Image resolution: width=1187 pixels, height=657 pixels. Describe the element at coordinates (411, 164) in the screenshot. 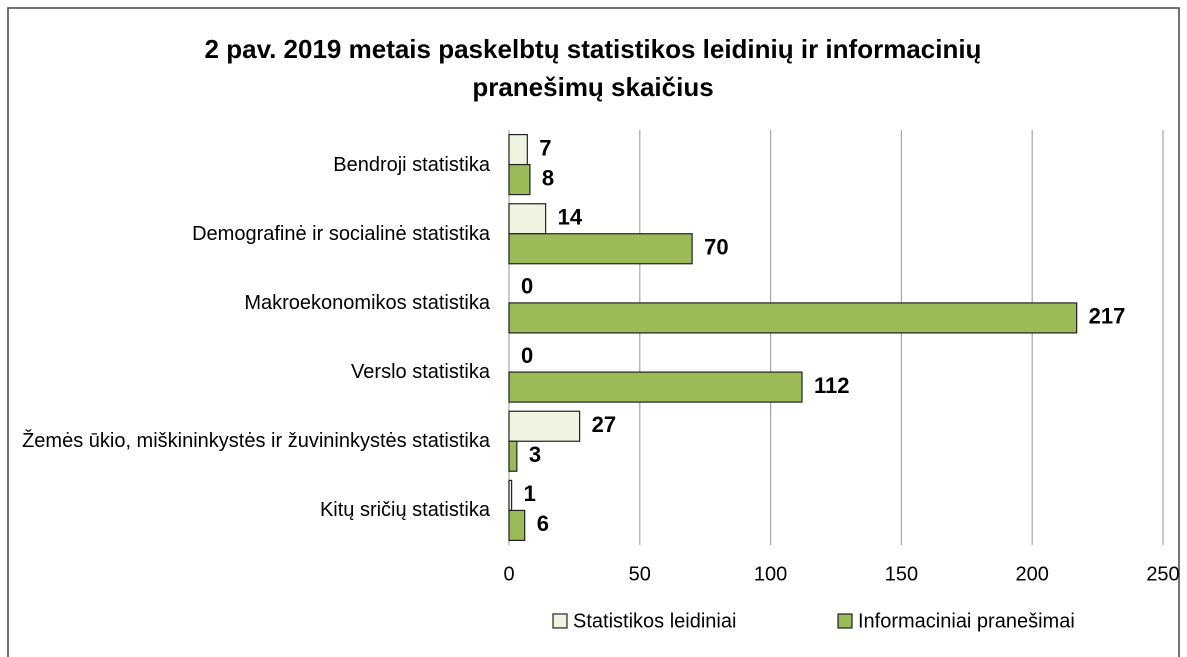

I see `y-tick-label: Bendroji statistika` at that location.